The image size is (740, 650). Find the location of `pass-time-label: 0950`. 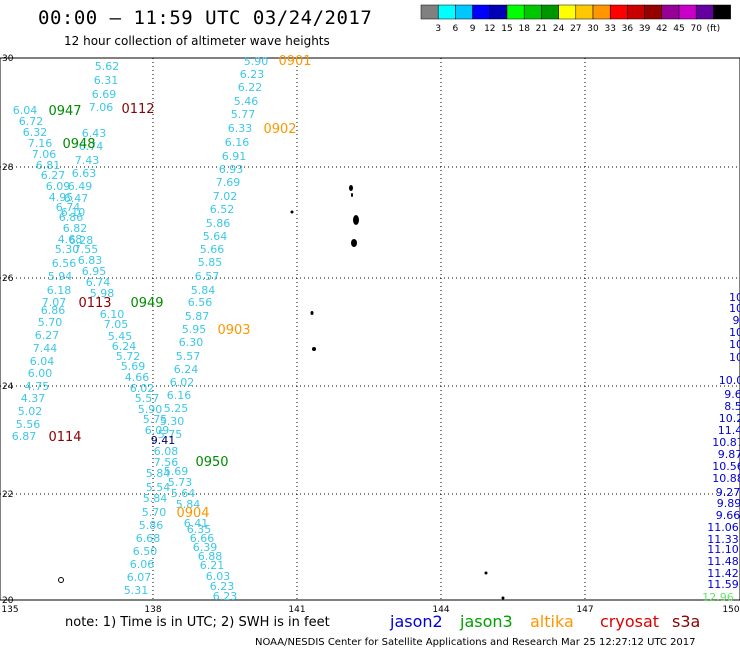

pass-time-label: 0950 is located at coordinates (211, 462).